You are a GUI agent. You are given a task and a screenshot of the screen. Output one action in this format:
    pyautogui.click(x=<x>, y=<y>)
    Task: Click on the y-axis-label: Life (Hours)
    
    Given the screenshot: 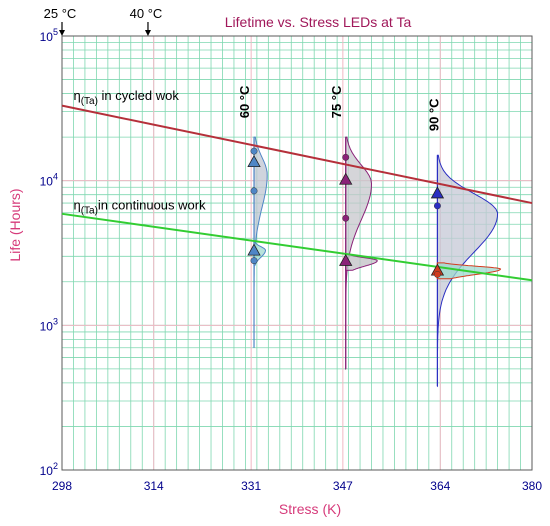 What is the action you would take?
    pyautogui.click(x=15, y=224)
    